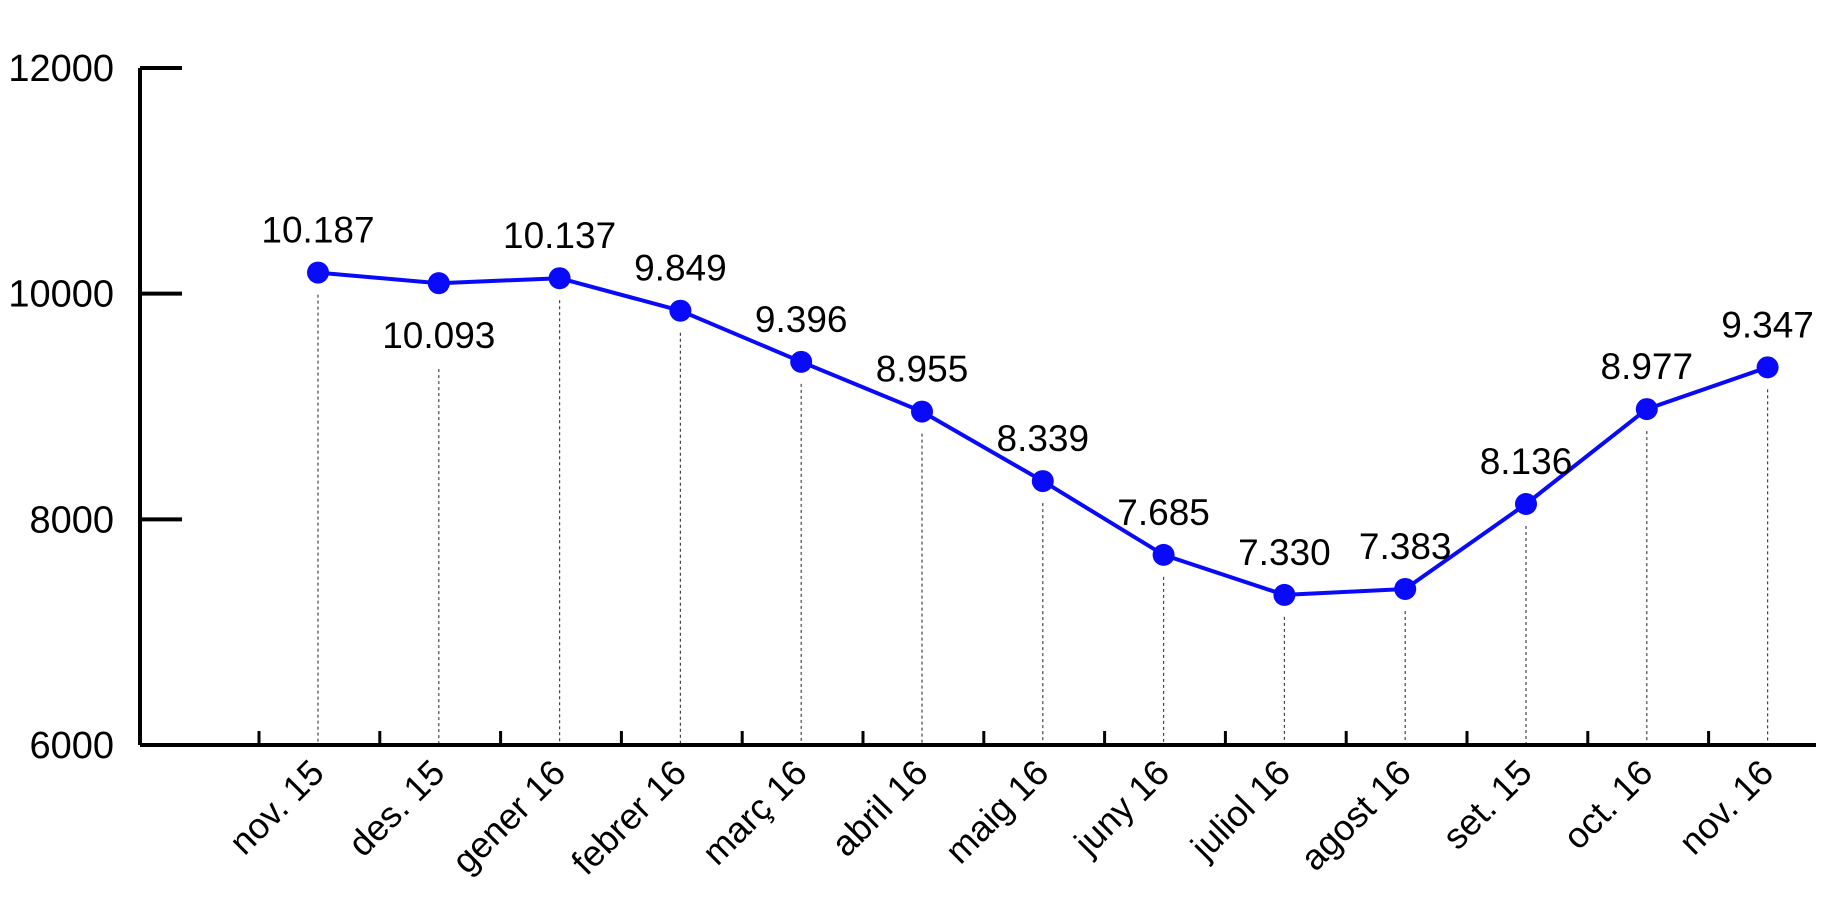 The width and height of the screenshot is (1831, 918). I want to click on x-tick-label: des. 15, so click(396, 808).